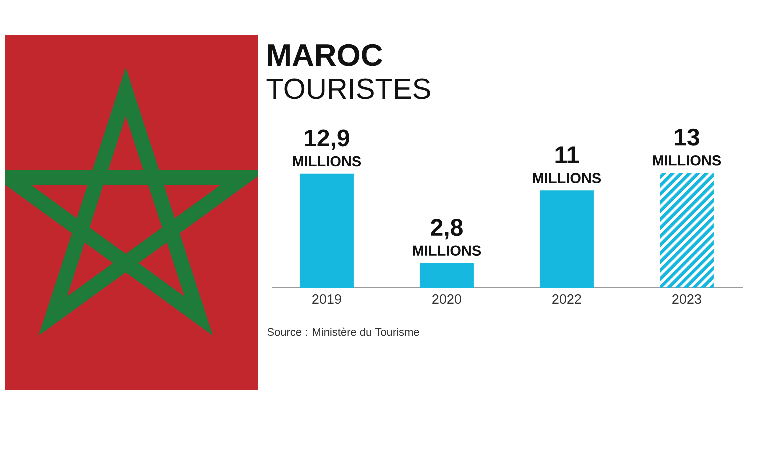 Image resolution: width=765 pixels, height=456 pixels. What do you see at coordinates (325, 55) in the screenshot?
I see `chart-title: MAROC` at bounding box center [325, 55].